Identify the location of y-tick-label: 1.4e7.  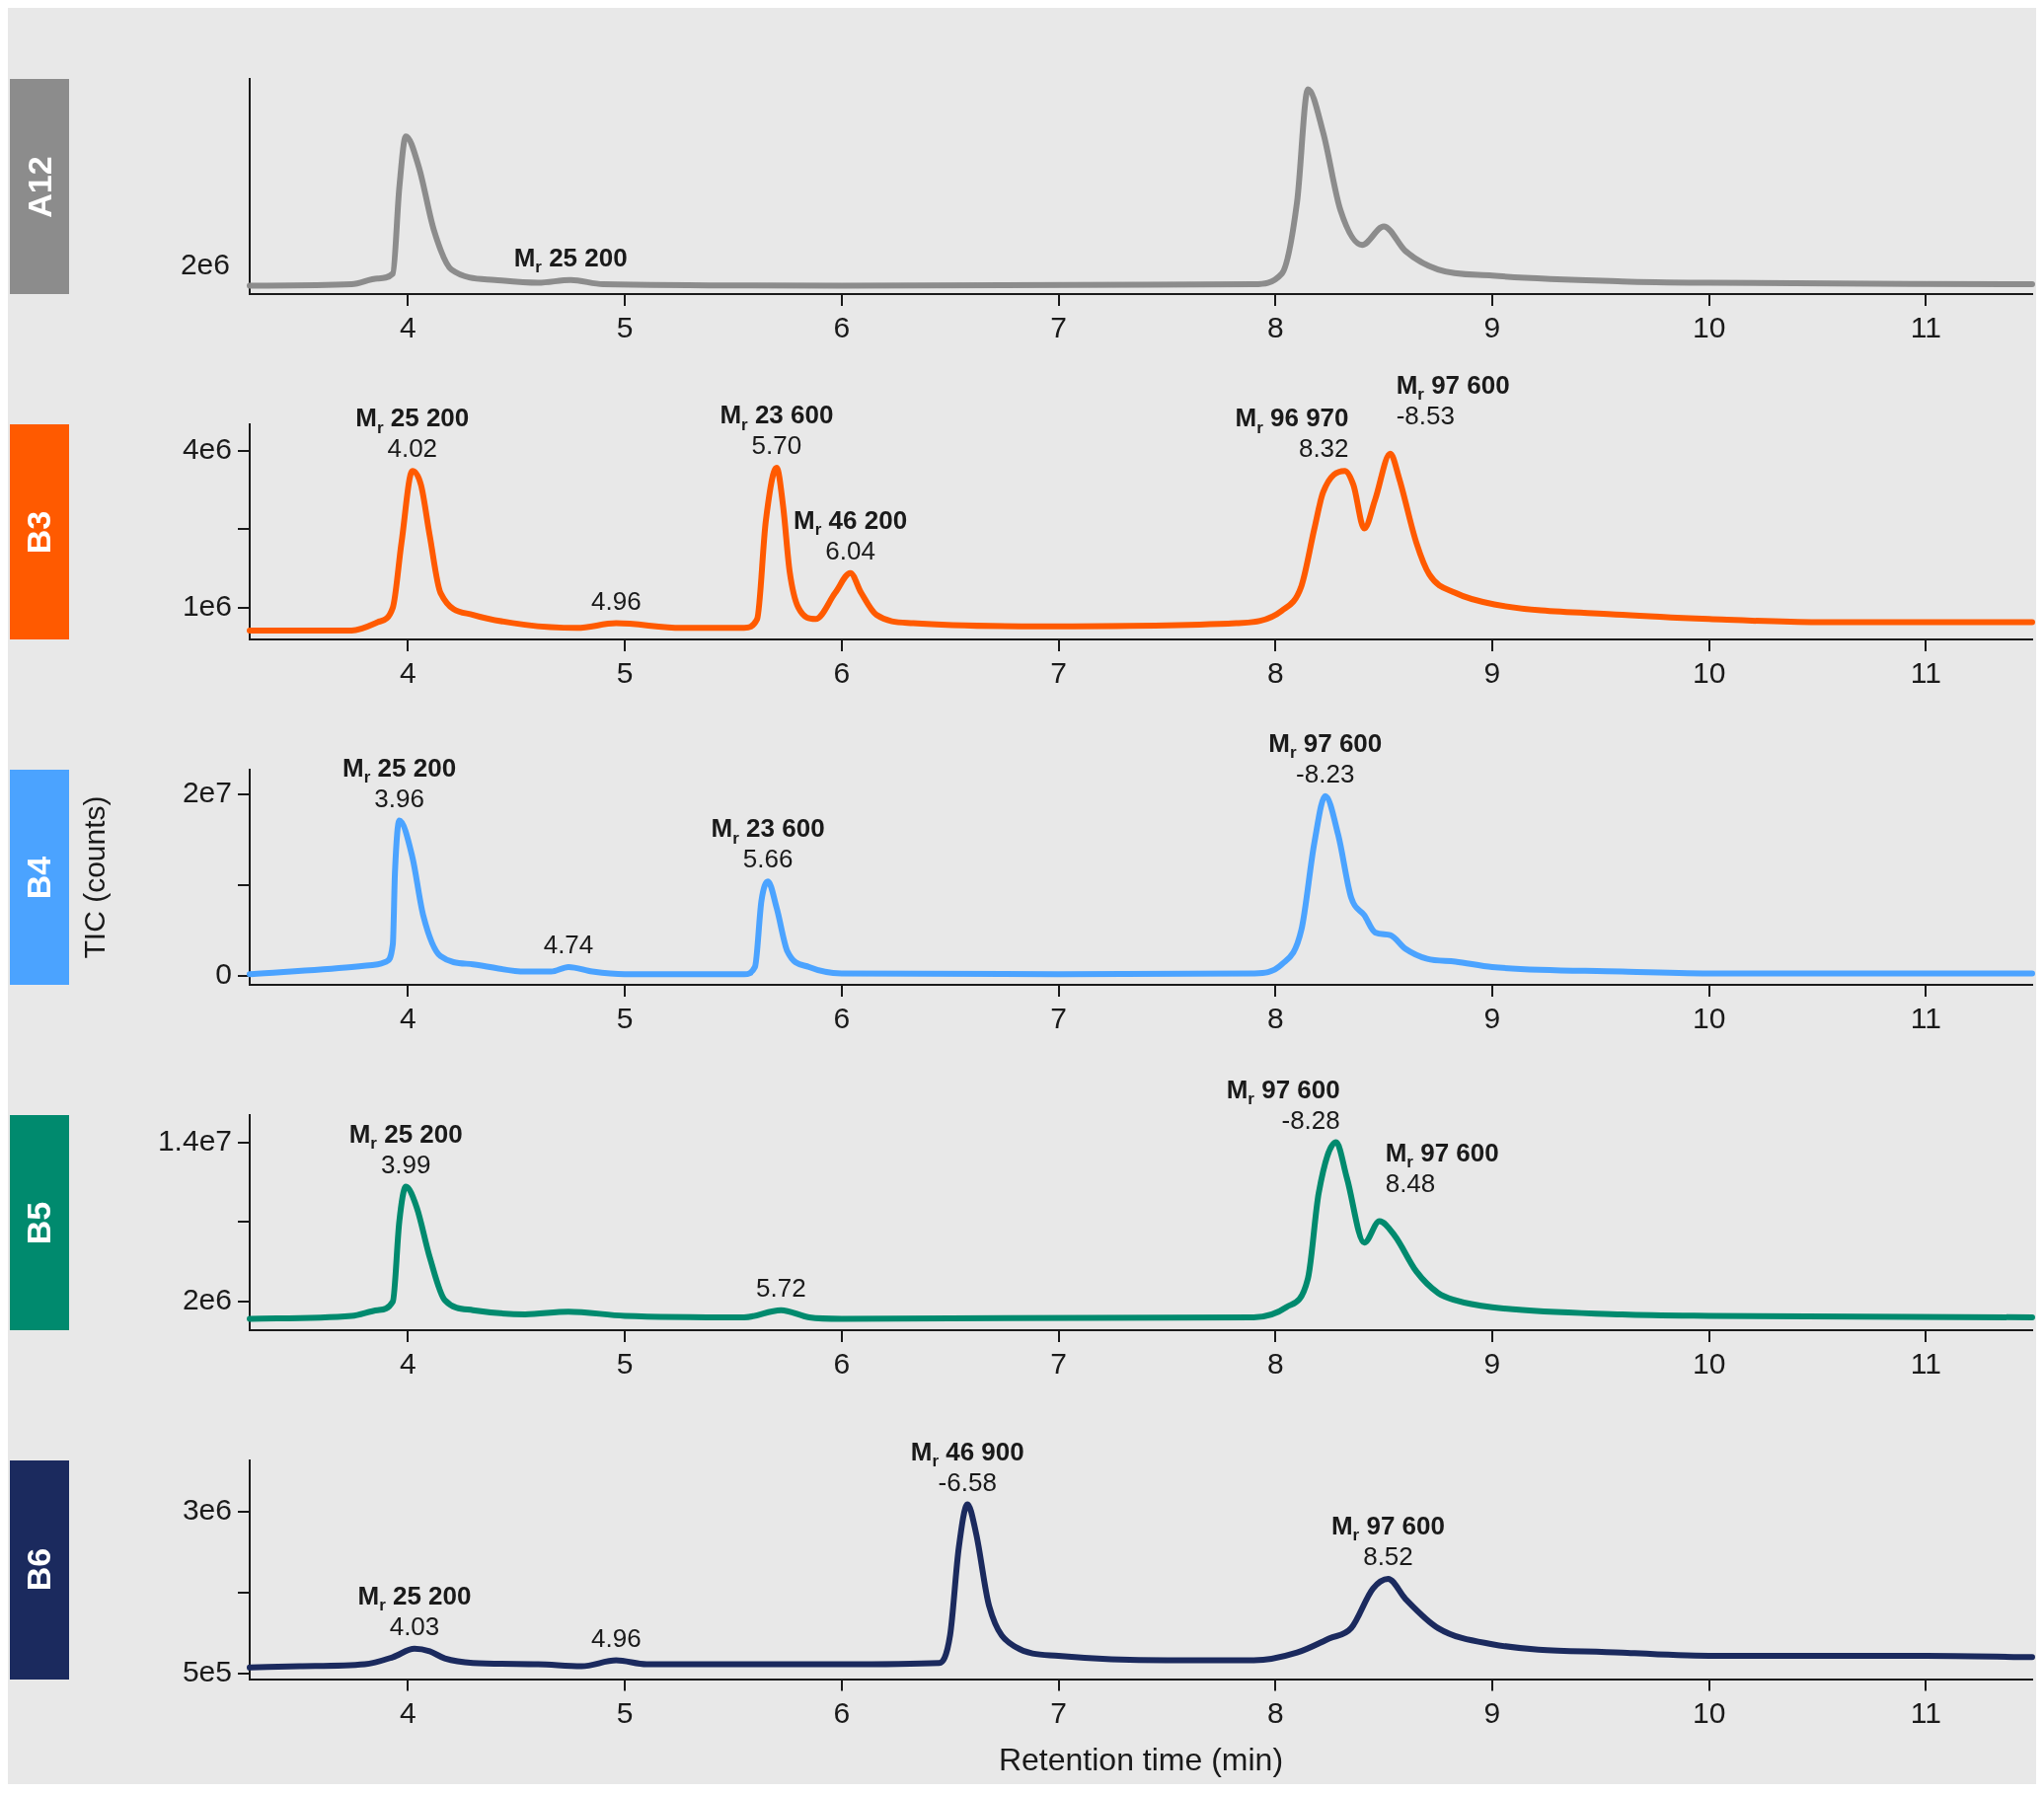
(194, 1140).